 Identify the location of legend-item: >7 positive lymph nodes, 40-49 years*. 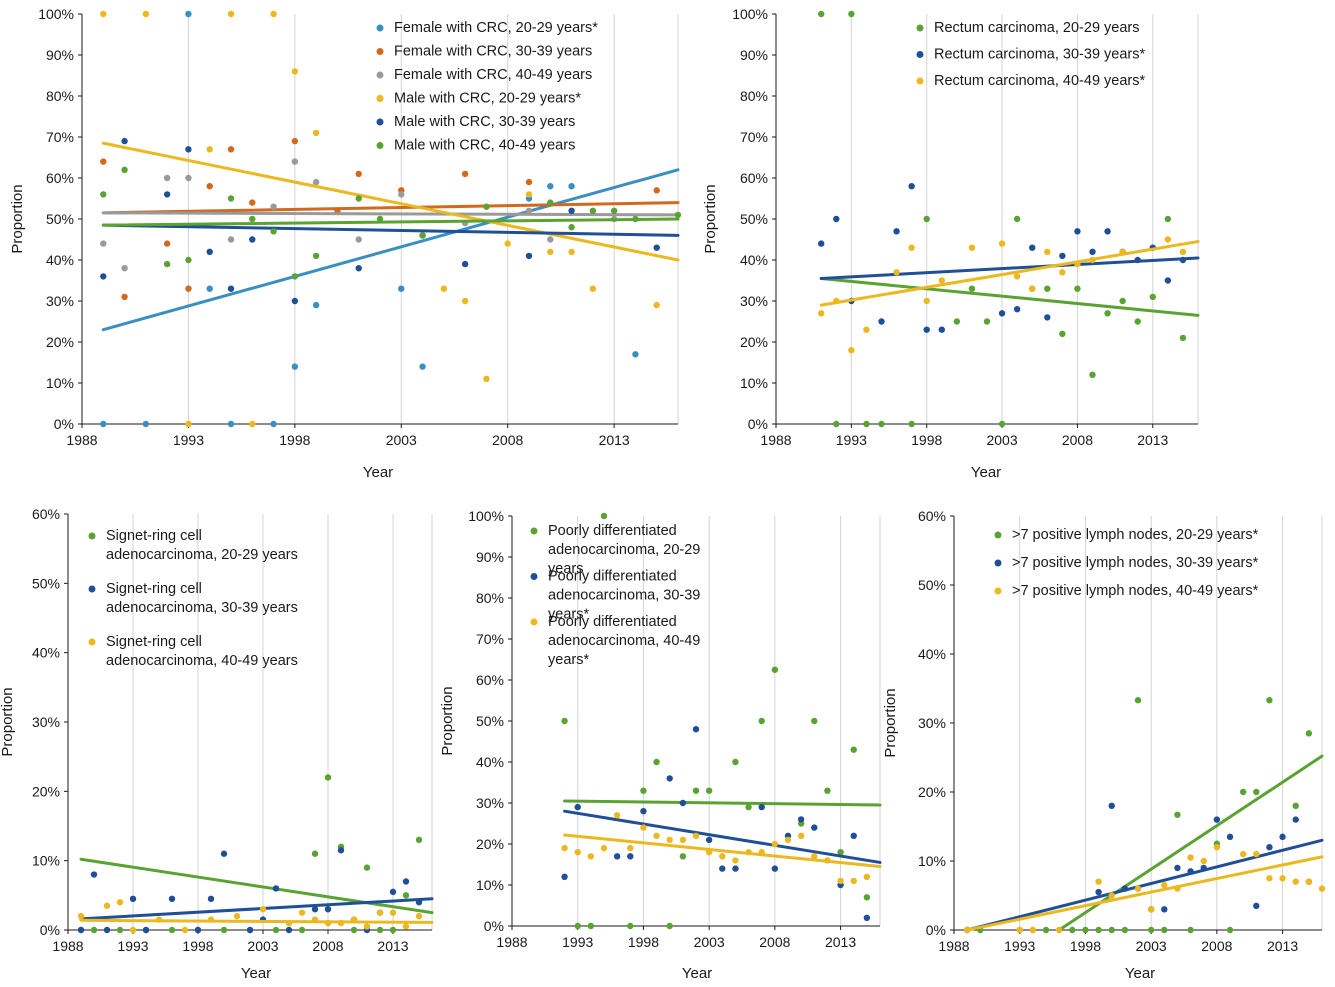
(1126, 591).